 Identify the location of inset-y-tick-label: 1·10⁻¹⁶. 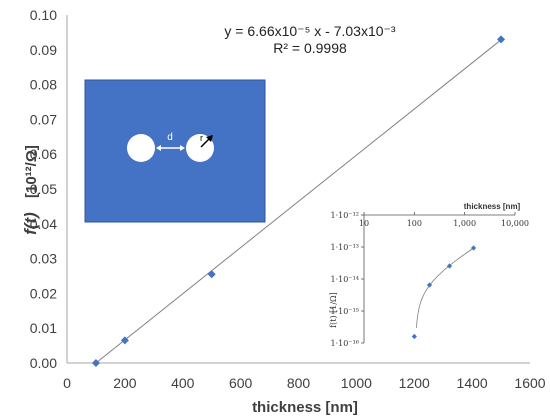
(345, 343).